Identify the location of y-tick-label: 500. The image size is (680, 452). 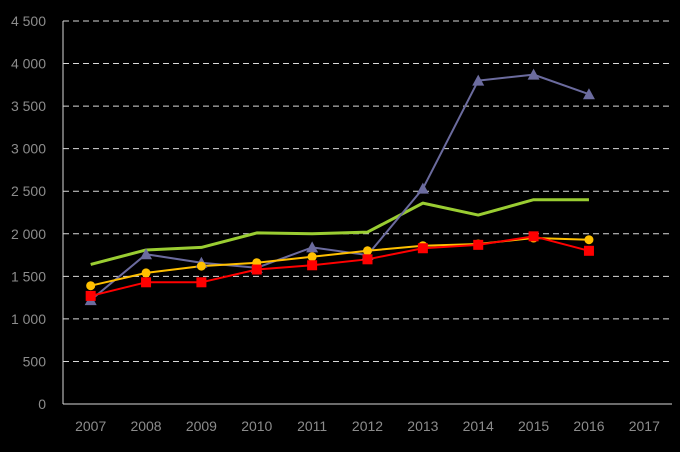
(35, 361).